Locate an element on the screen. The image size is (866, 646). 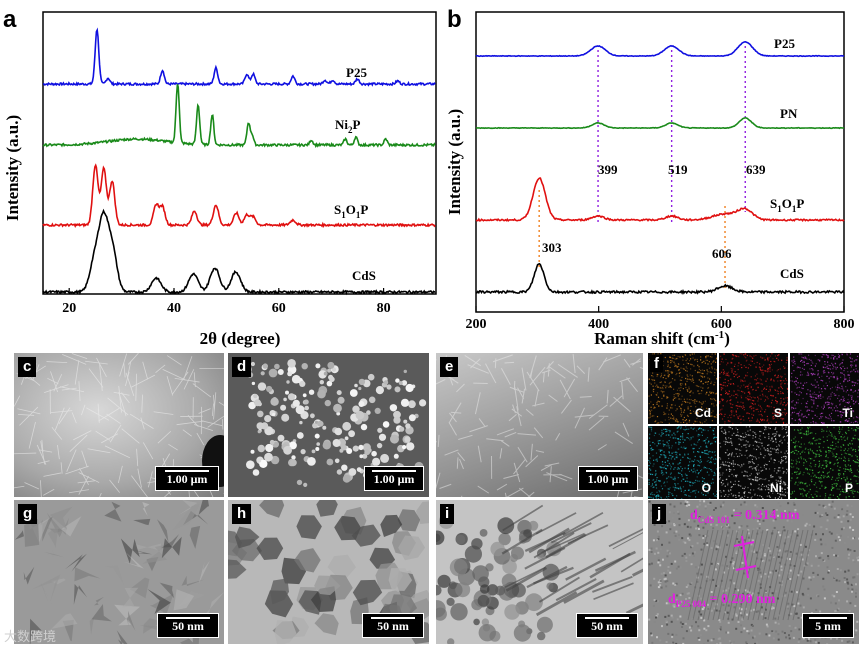
eds-map-s: S is located at coordinates (753, 388).